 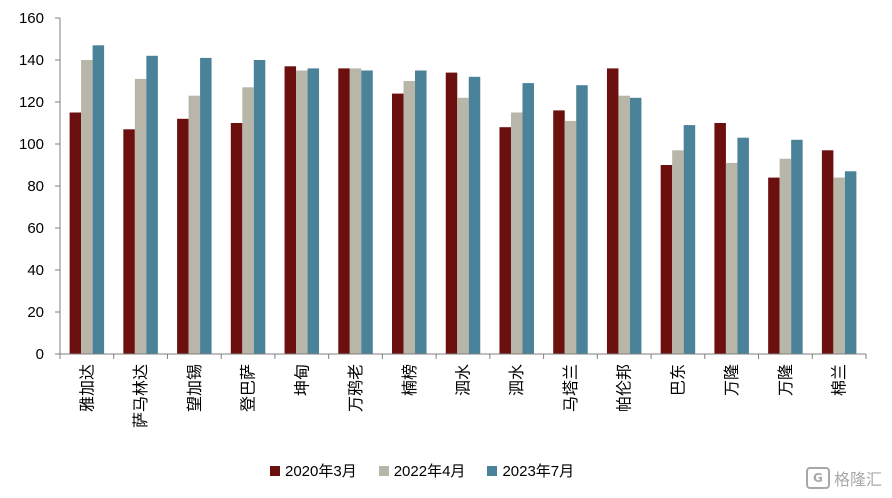 I want to click on x-category-label: 帕伦邦, so click(x=624, y=388).